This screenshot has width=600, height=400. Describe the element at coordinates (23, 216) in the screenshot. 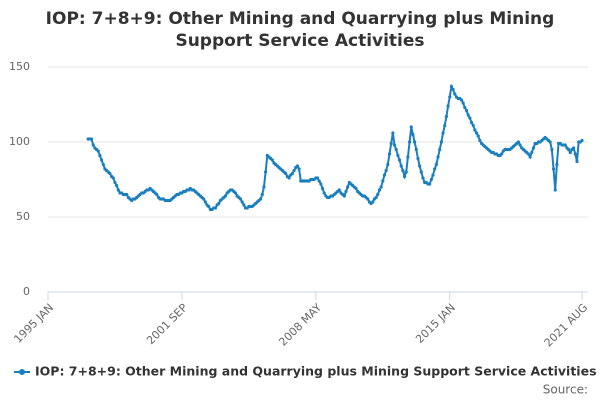

I see `y-tick-label: 50` at that location.